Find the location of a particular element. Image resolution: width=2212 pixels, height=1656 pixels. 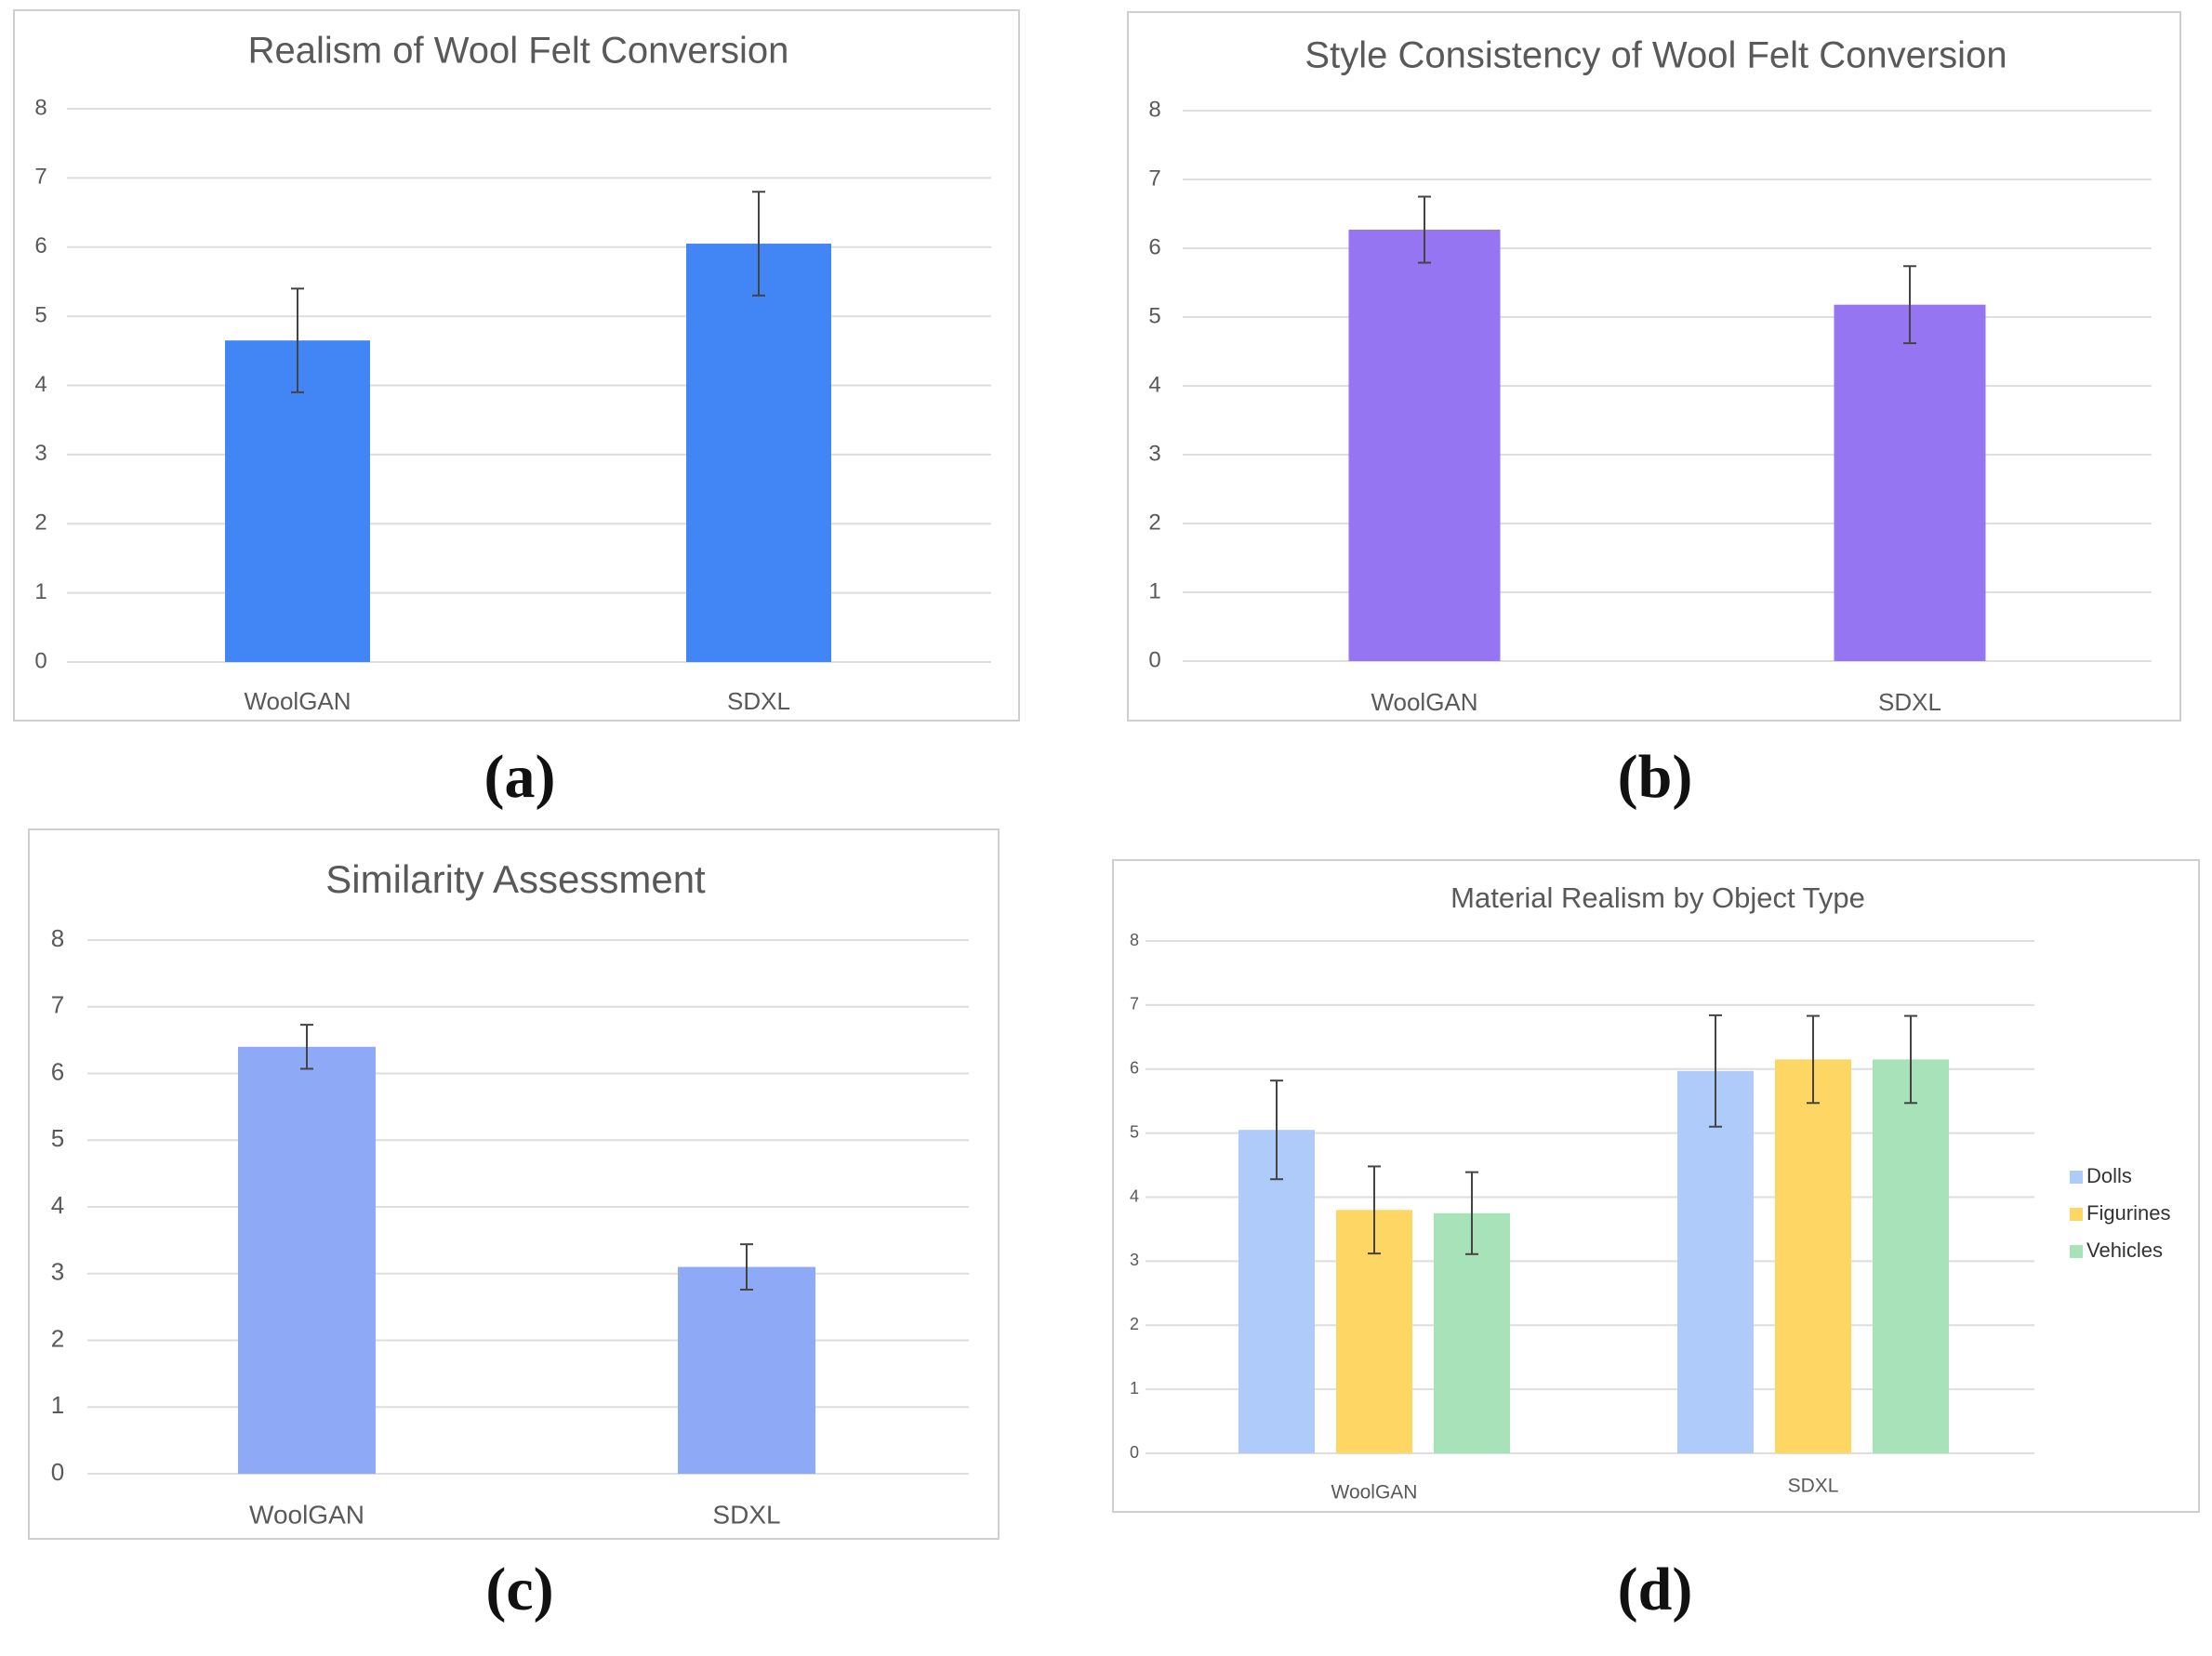

chart-title: Realism of Wool Felt Conversion is located at coordinates (518, 51).